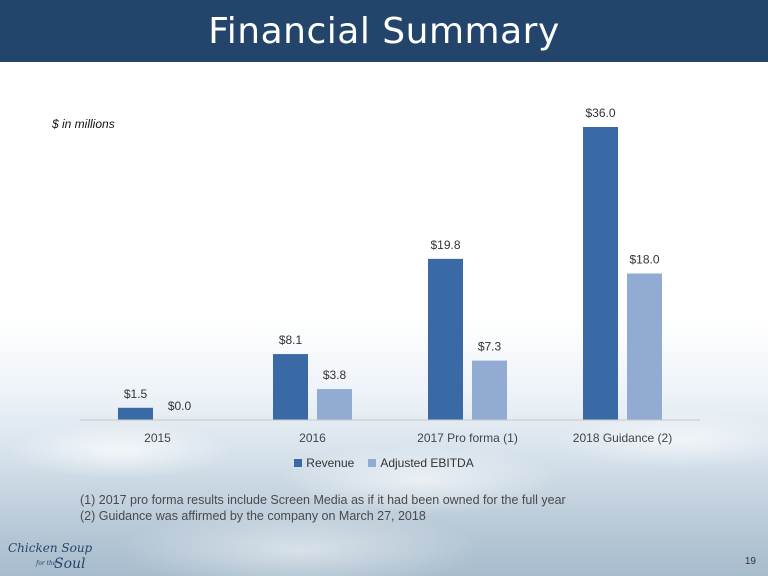 The image size is (768, 576). I want to click on legend-item-adjusted-ebitda: Adjusted EBITDA, so click(421, 463).